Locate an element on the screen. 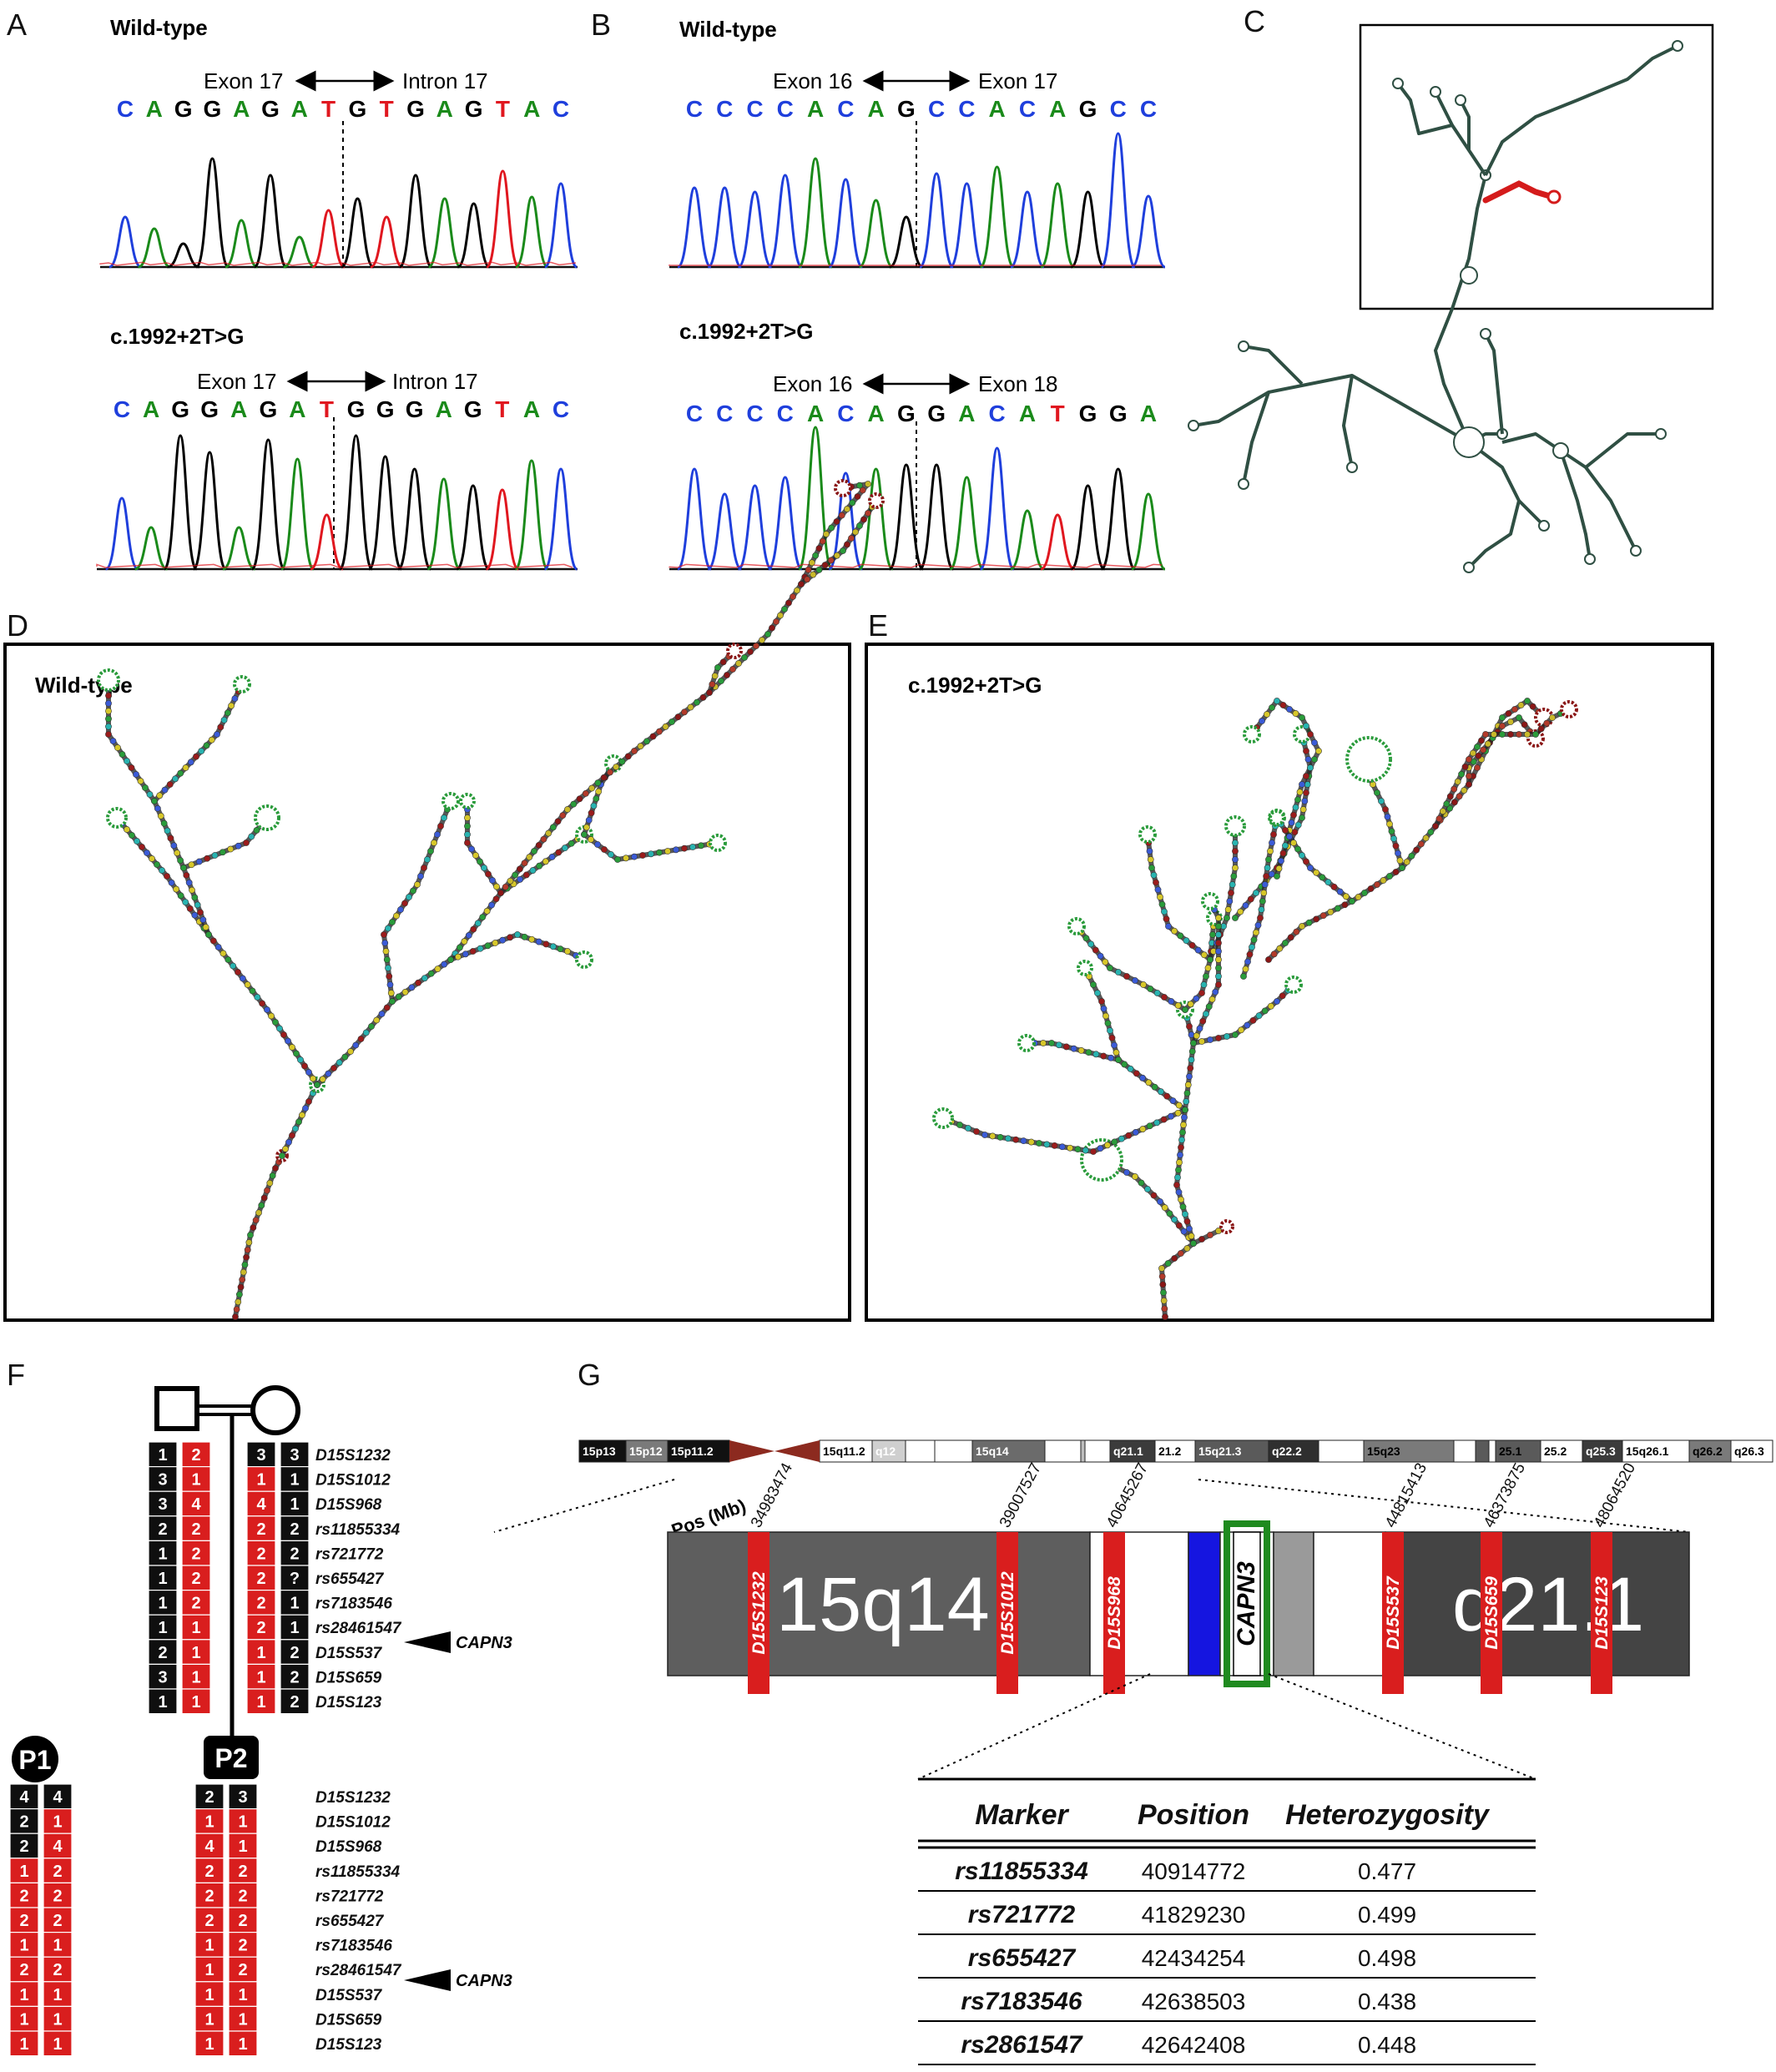 Image resolution: width=1776 pixels, height=2072 pixels. band-label: 15q14 is located at coordinates (992, 1451).